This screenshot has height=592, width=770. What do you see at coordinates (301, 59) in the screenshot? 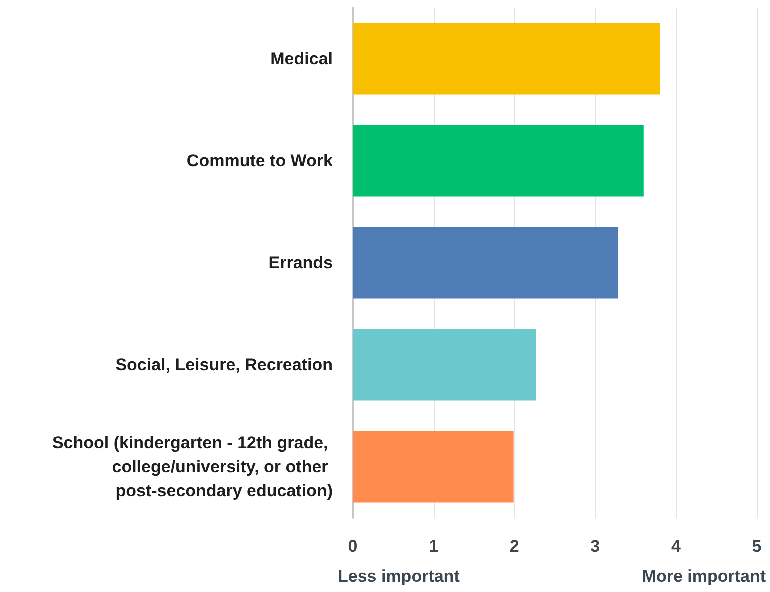
I see `y-tick-label: Medical` at bounding box center [301, 59].